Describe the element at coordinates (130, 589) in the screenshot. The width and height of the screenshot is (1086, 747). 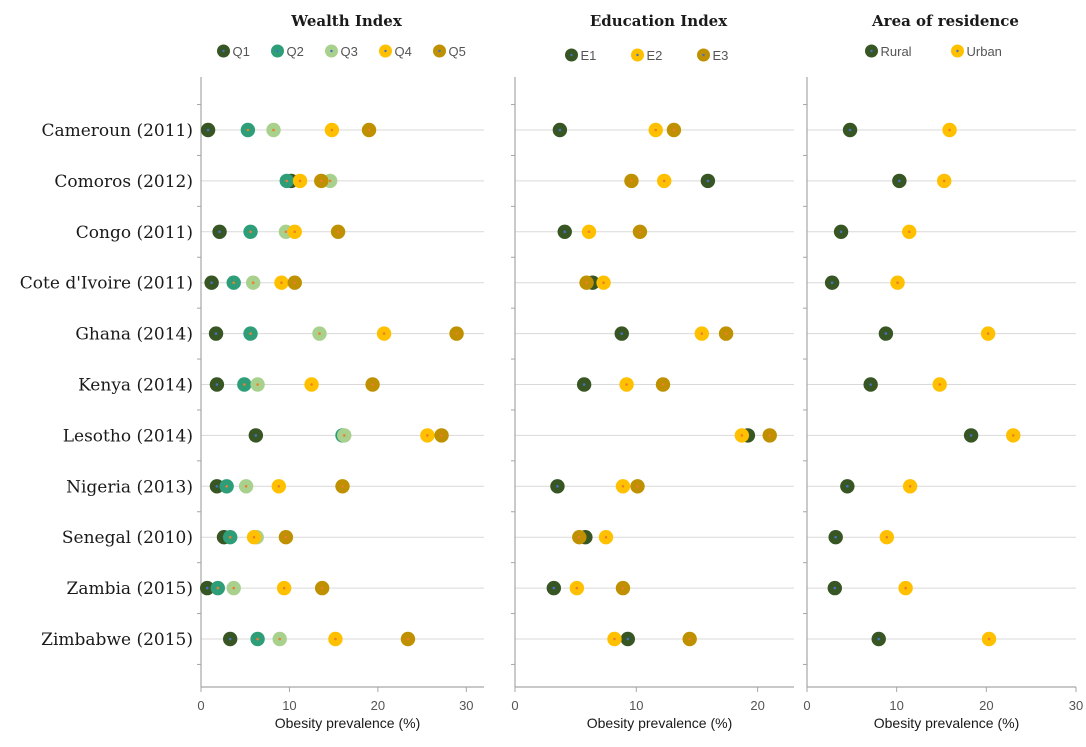
I see `country-label-zambia-2015: Zambia (2015)` at that location.